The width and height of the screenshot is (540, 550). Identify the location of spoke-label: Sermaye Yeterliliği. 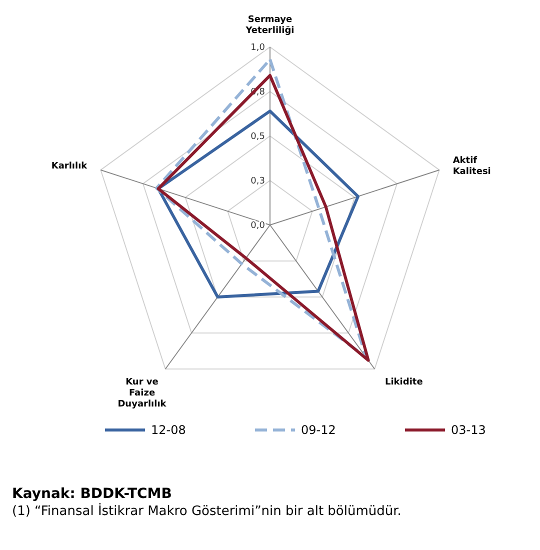
(269, 25).